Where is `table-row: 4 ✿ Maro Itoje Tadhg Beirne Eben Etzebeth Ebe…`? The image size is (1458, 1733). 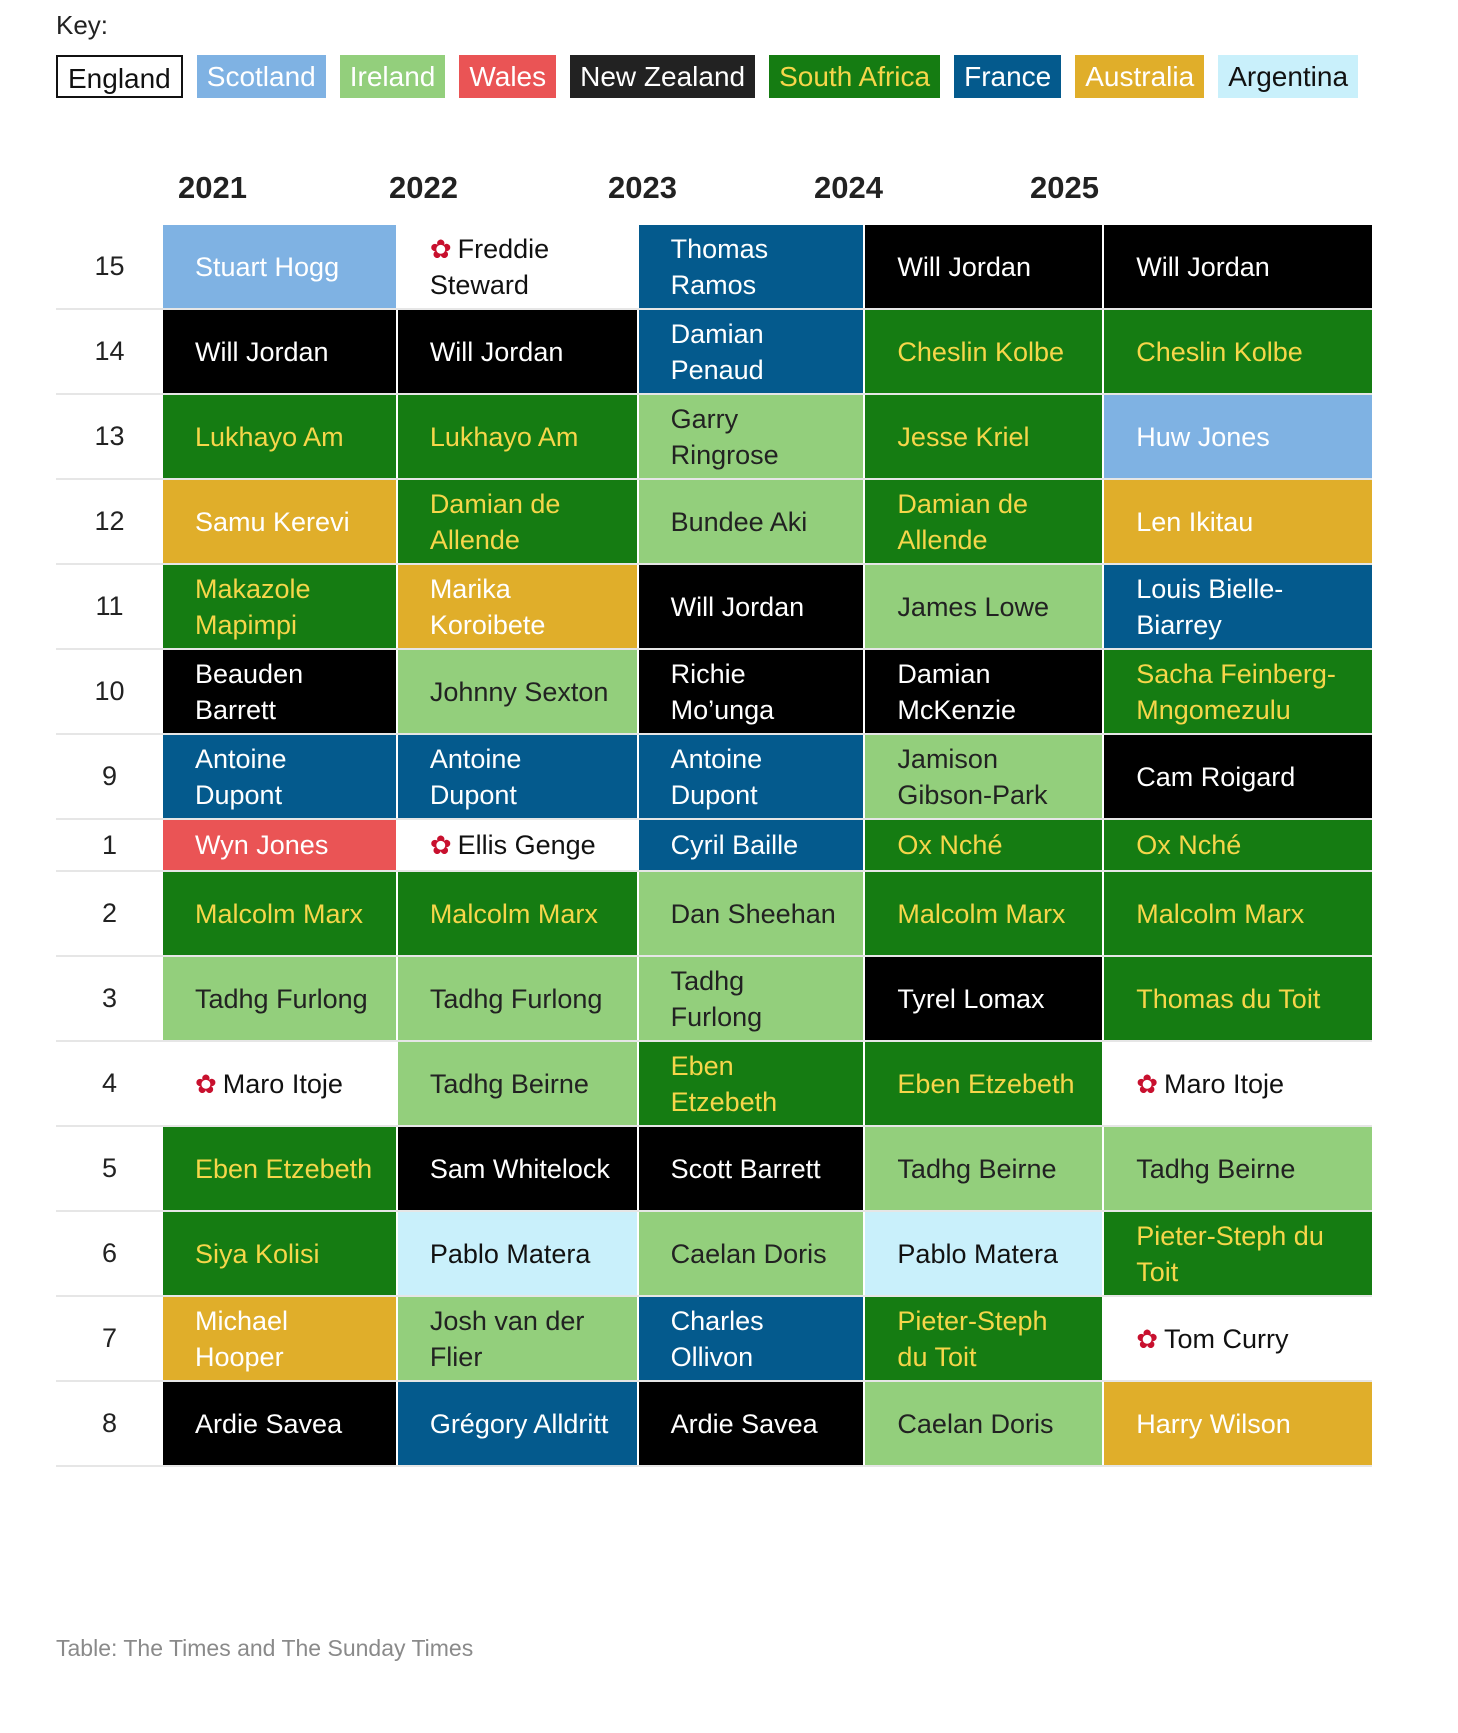
table-row: 4 ✿ Maro Itoje Tadhg Beirne Eben Etzebeth Ebe… is located at coordinates (714, 1084).